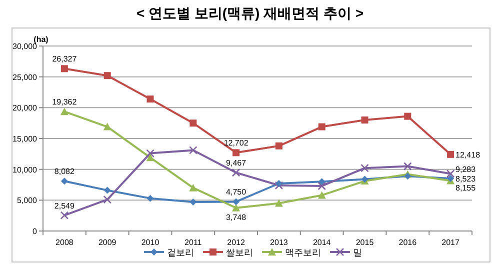  I want to click on y-tick-label: 10,000, so click(25, 169).